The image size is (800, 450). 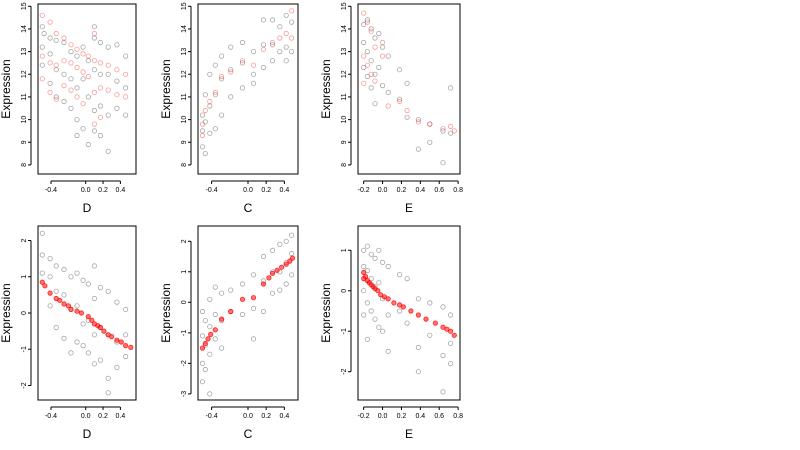 What do you see at coordinates (326, 88) in the screenshot?
I see `y-axis-title: Expression` at bounding box center [326, 88].